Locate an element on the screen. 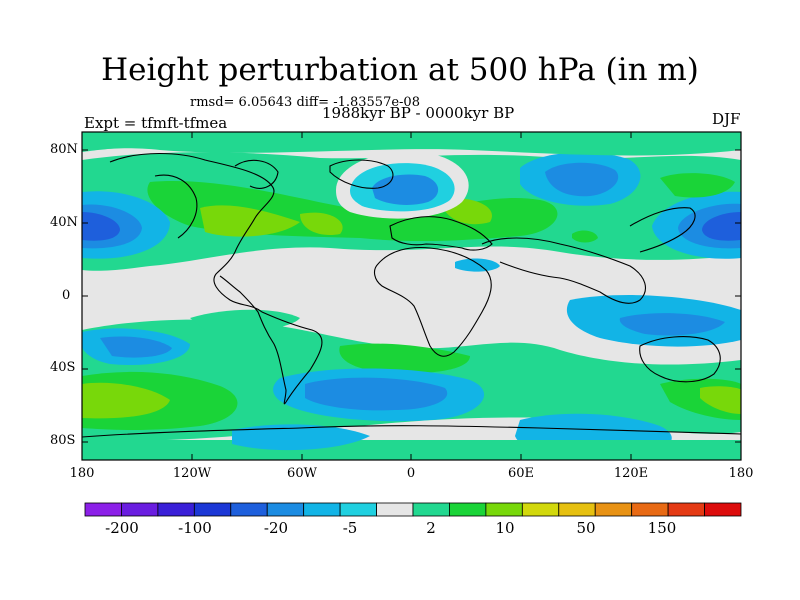 The height and width of the screenshot is (600, 800). lon-label-0: 0 is located at coordinates (411, 473).